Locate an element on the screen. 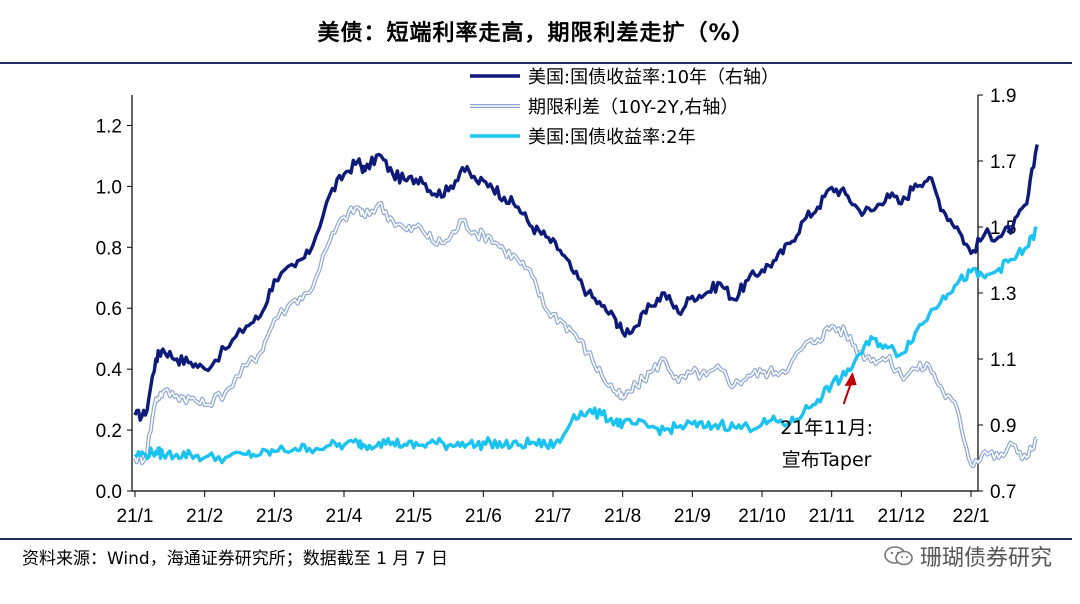  x-tick-label: 21/4 is located at coordinates (344, 516).